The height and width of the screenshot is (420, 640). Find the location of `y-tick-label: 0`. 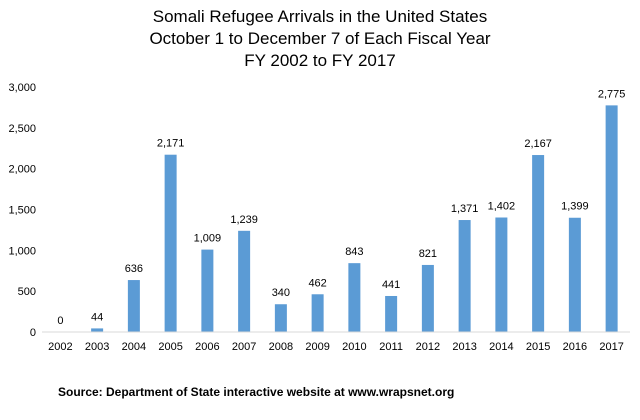

y-tick-label: 0 is located at coordinates (33, 333).